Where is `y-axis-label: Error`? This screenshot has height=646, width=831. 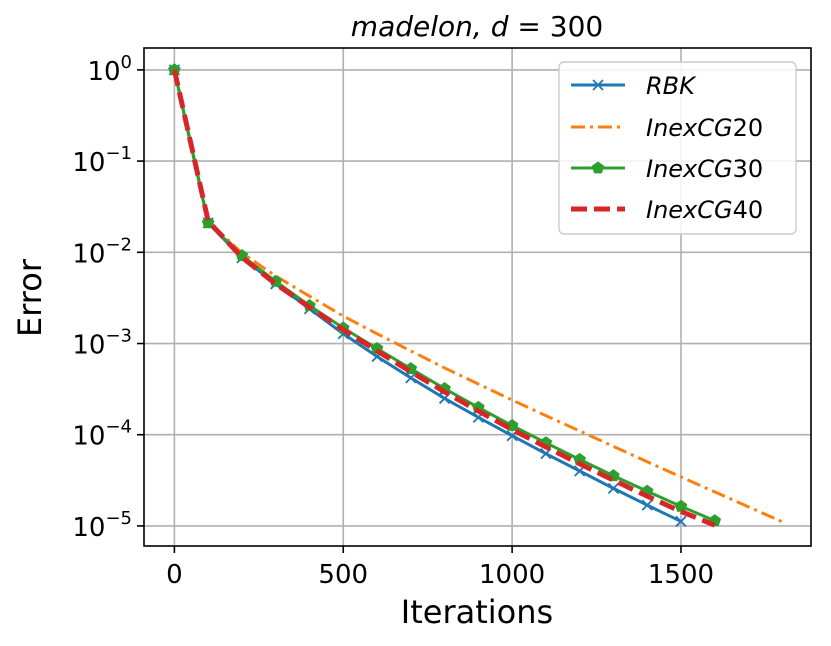
y-axis-label: Error is located at coordinates (30, 297).